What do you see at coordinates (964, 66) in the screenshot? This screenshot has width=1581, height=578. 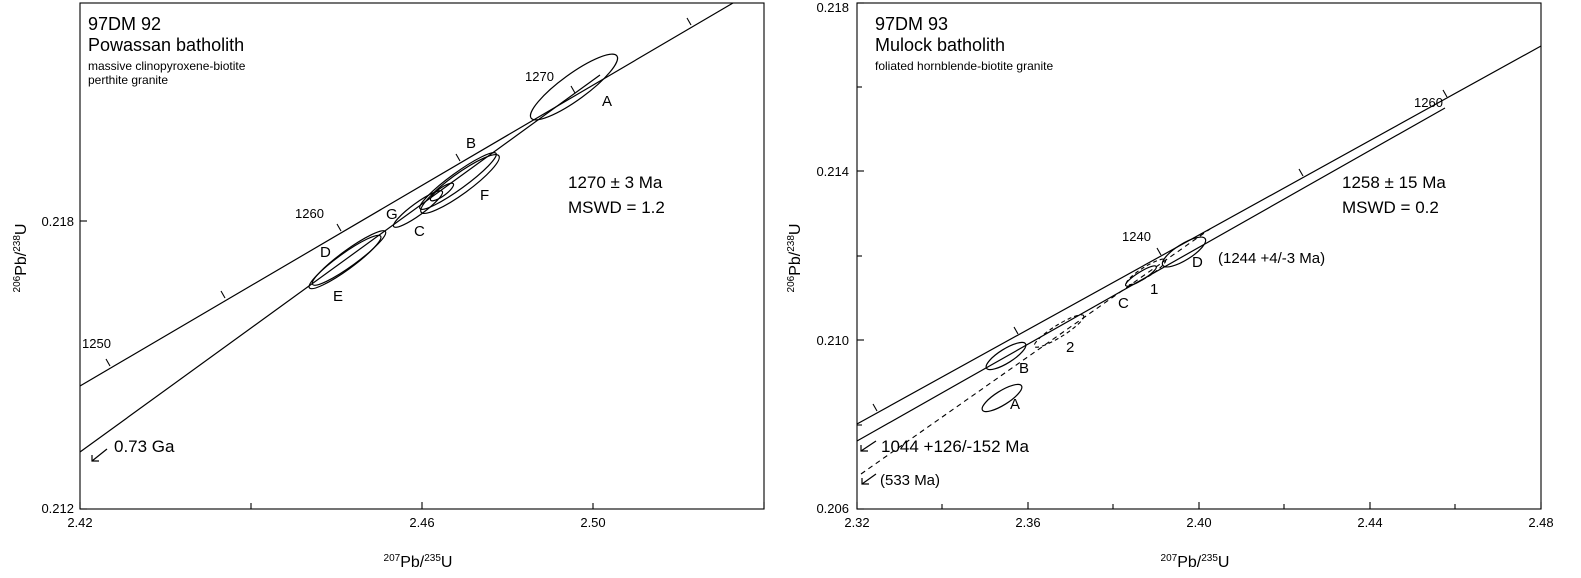 I see `right-subtitle-line: foliated hornblende-biotite granite` at bounding box center [964, 66].